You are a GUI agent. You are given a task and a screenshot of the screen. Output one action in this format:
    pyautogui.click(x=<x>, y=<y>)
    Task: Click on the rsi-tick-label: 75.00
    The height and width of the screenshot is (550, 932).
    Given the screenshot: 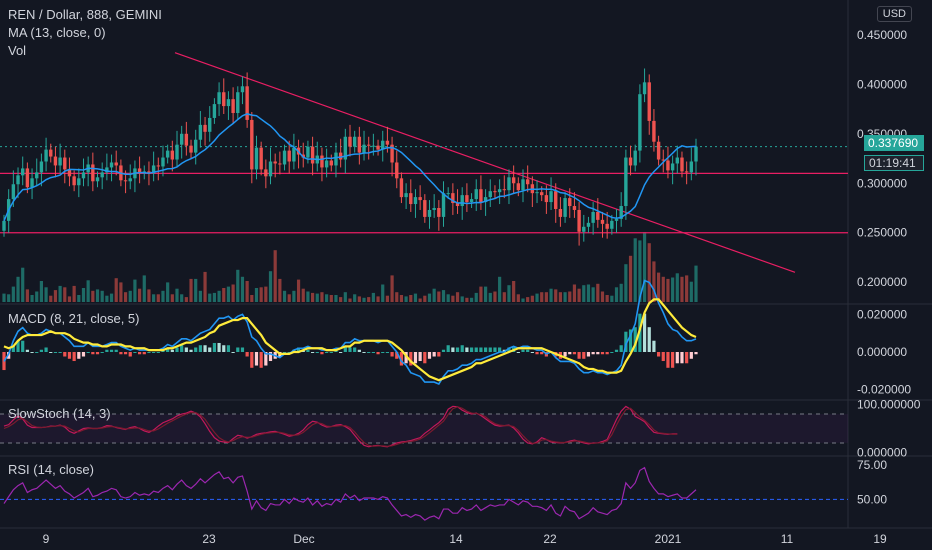 What is the action you would take?
    pyautogui.click(x=872, y=465)
    